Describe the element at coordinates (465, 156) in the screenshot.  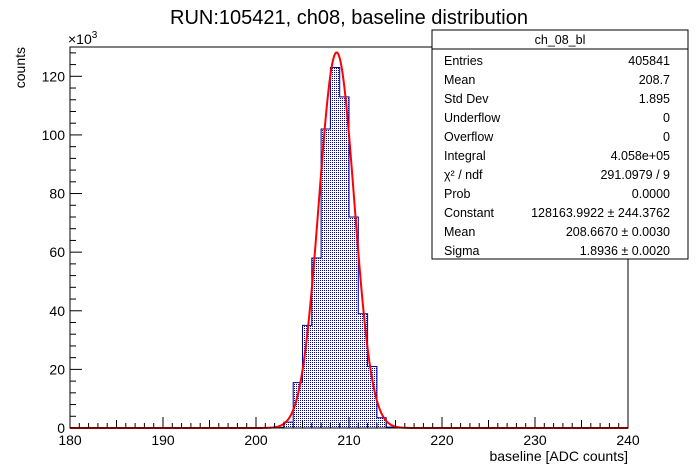
I see `stats-row-label: Integral` at that location.